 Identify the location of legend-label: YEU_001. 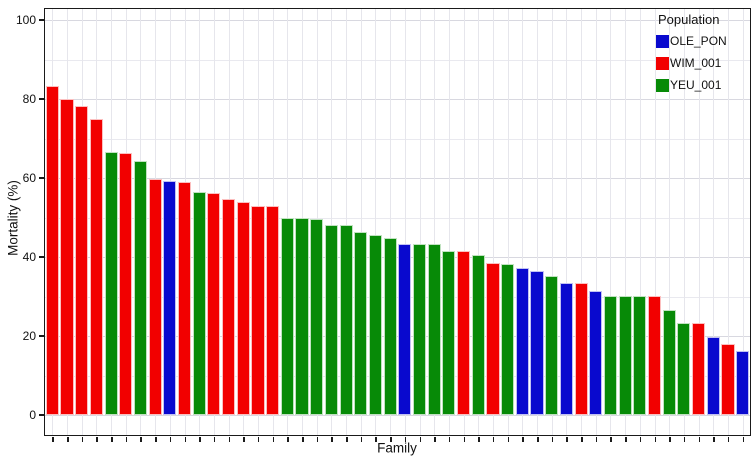
(696, 85).